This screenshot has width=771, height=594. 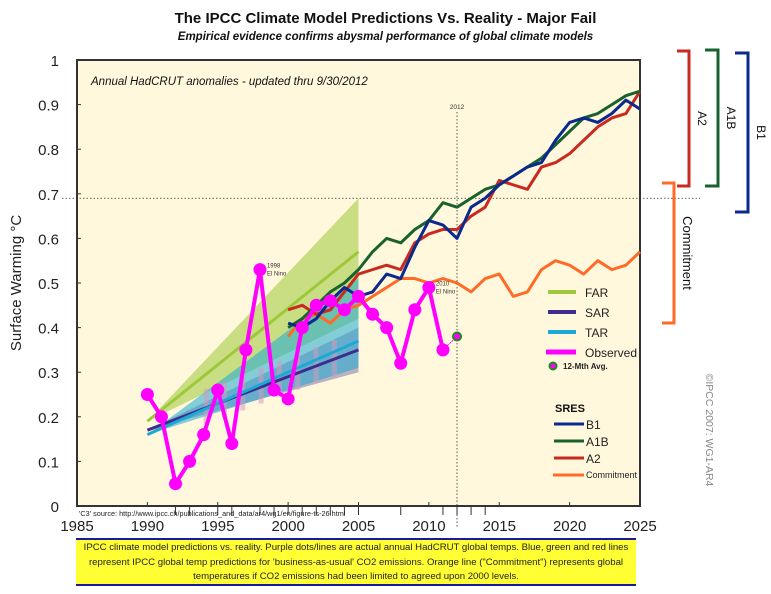 I want to click on x-tick-label: 1995, so click(x=217, y=526).